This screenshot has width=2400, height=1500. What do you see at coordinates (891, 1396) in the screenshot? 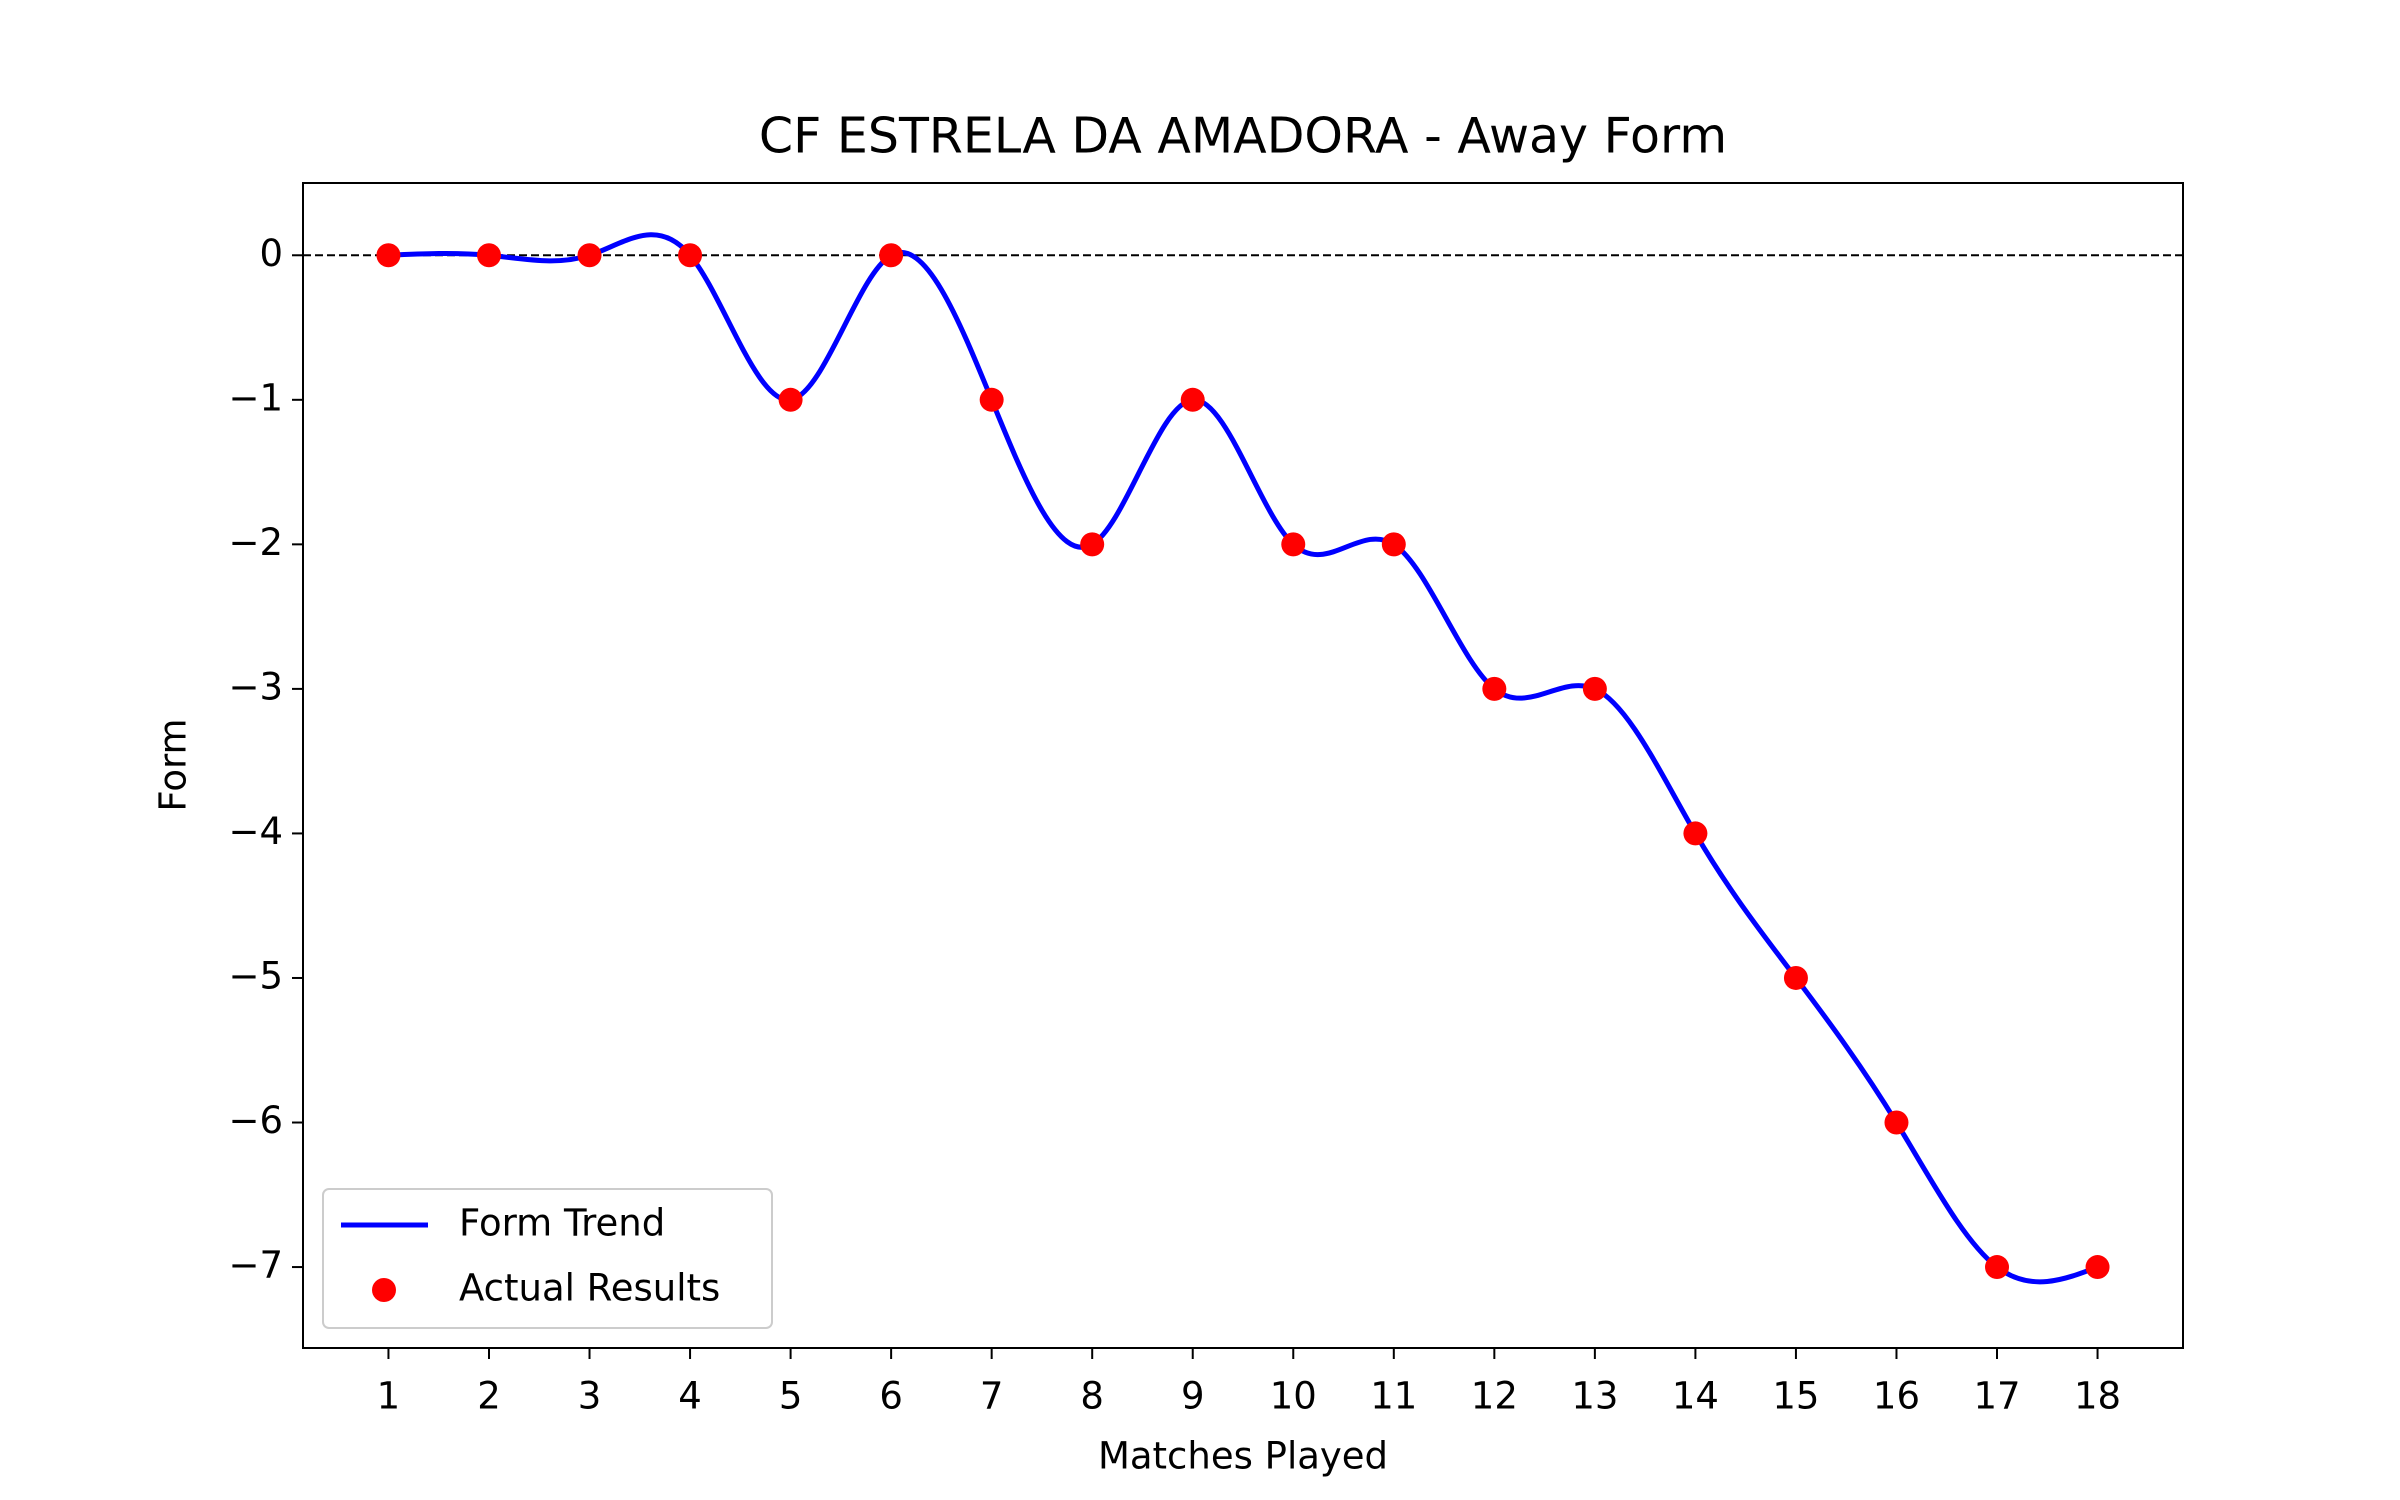
I see `x-tick-label: 6` at bounding box center [891, 1396].